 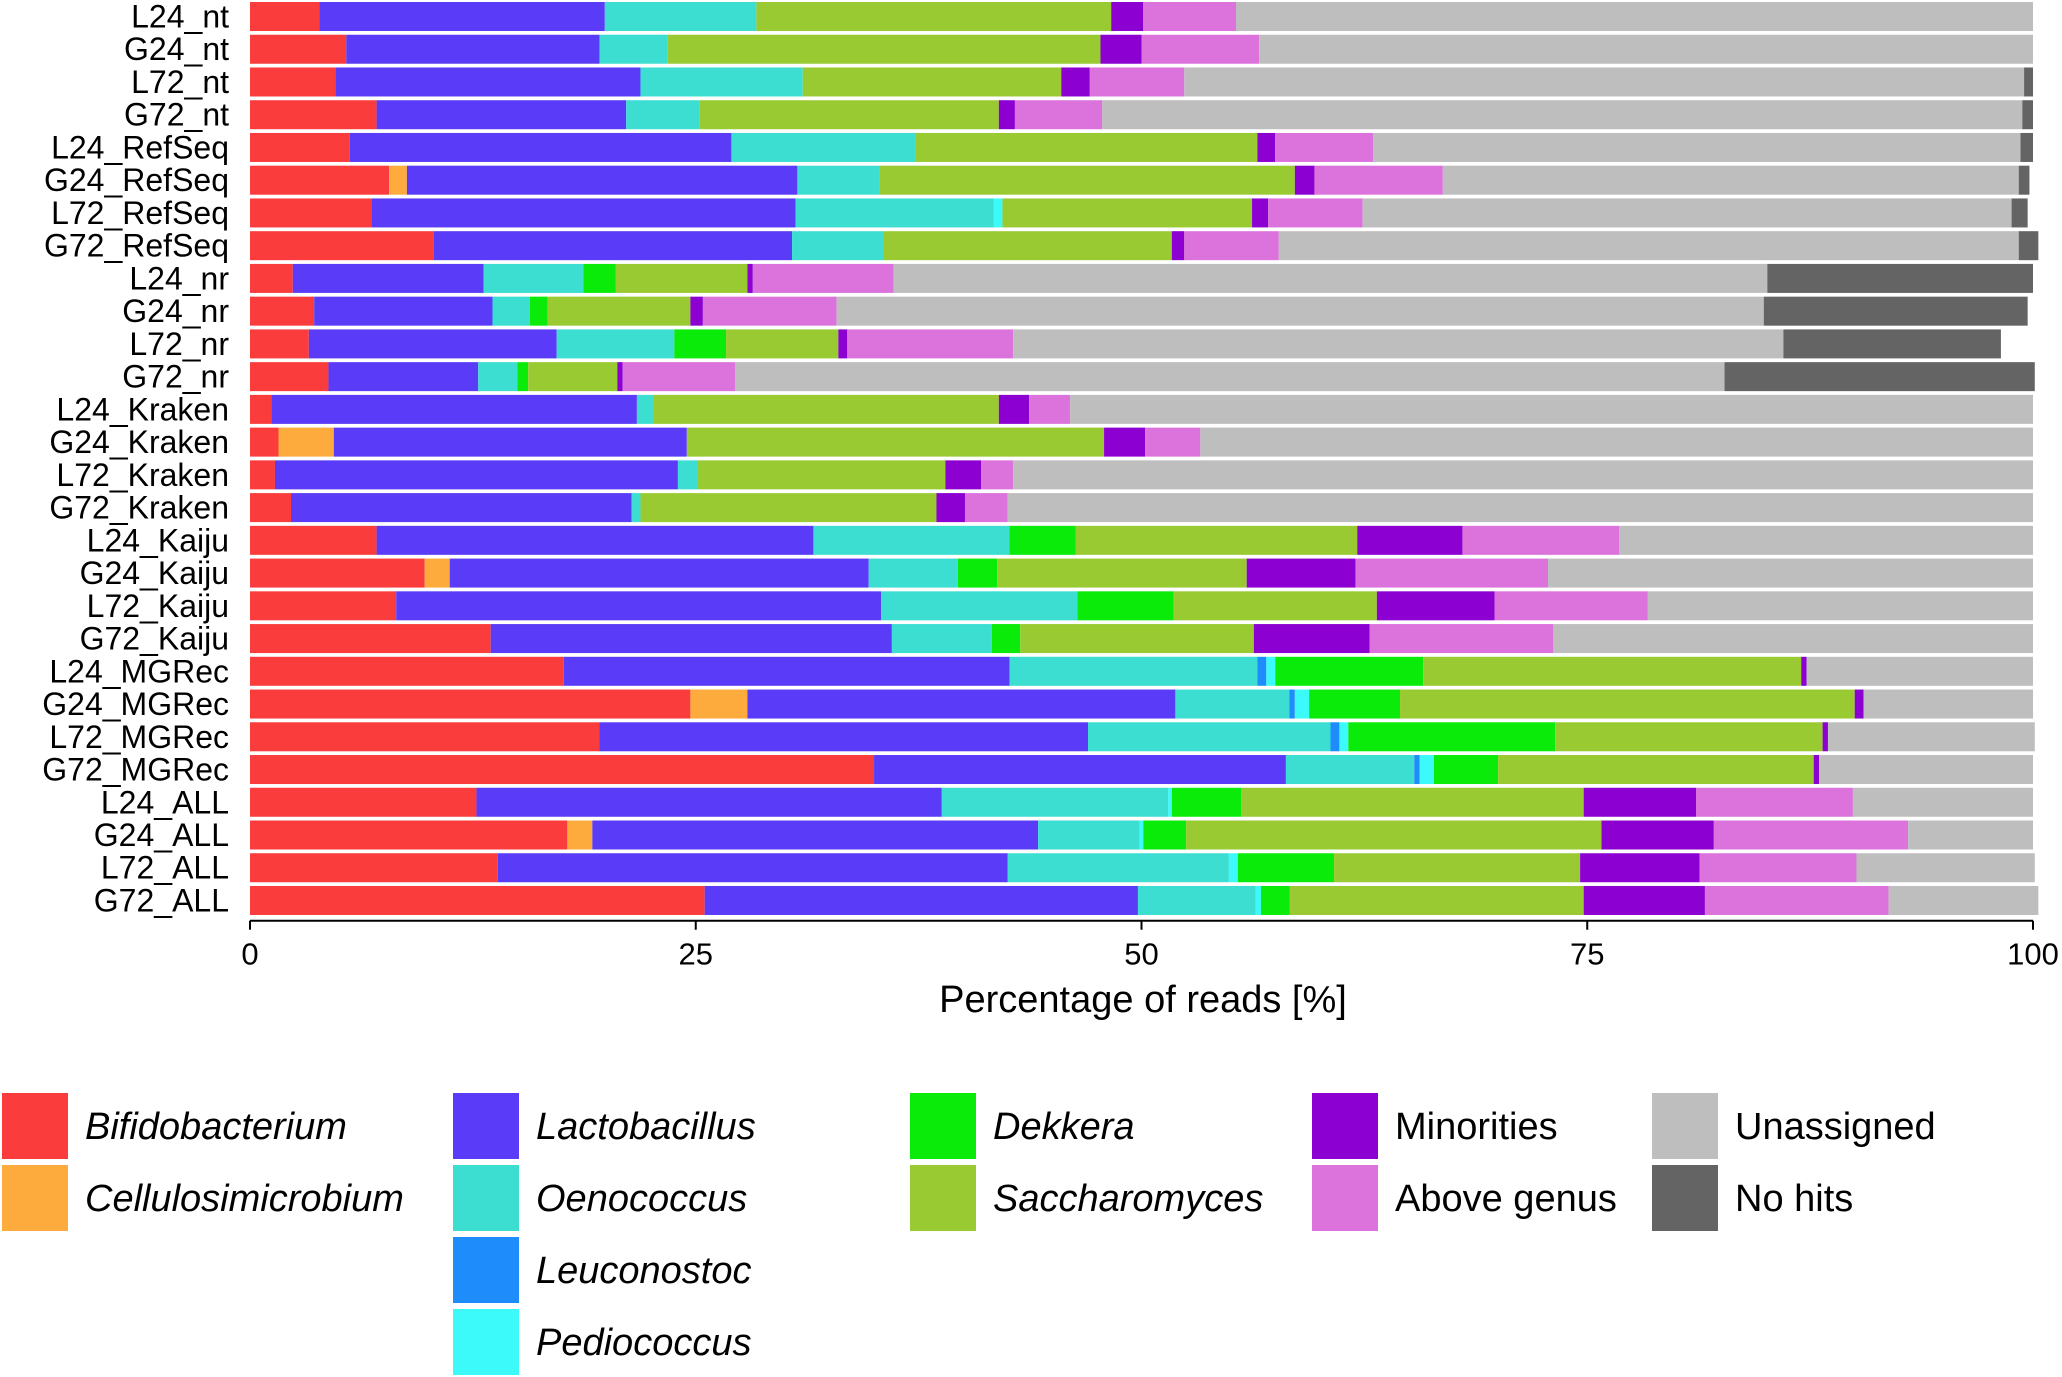 I want to click on y-tick-label: L24_Kraken, so click(x=142, y=409).